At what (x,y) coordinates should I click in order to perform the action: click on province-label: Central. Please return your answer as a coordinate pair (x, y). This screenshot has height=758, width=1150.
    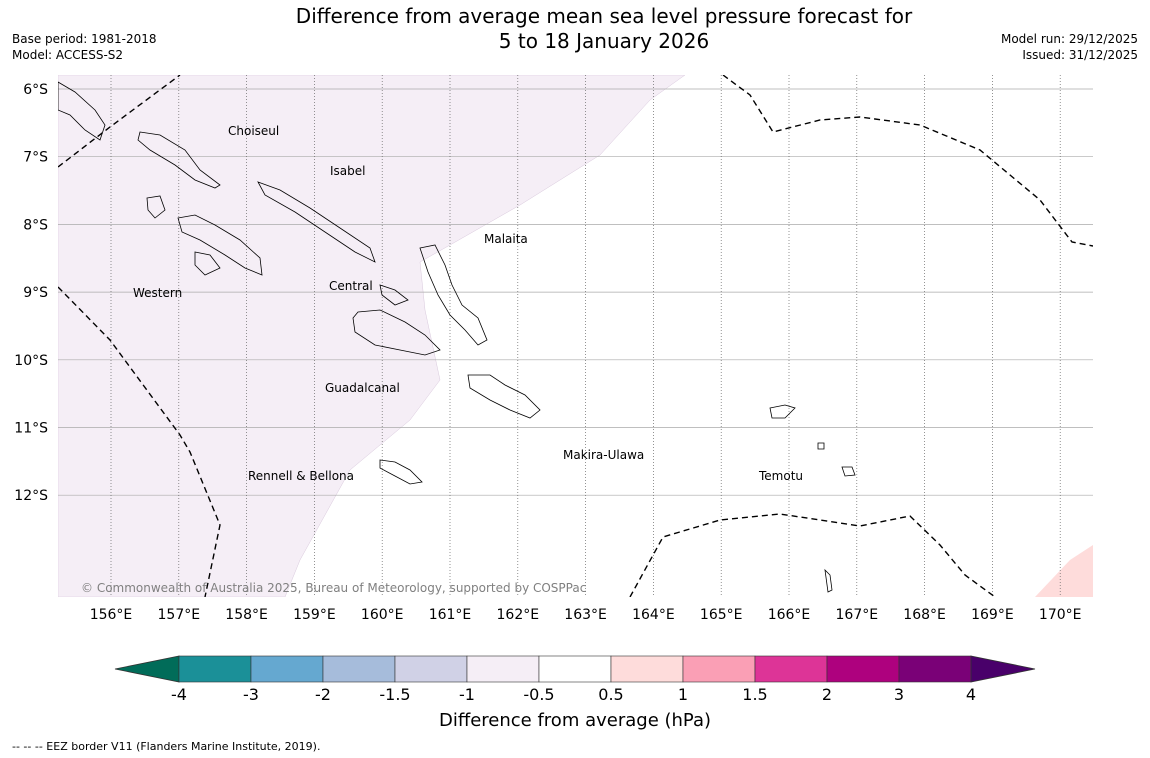
    Looking at the image, I should click on (351, 286).